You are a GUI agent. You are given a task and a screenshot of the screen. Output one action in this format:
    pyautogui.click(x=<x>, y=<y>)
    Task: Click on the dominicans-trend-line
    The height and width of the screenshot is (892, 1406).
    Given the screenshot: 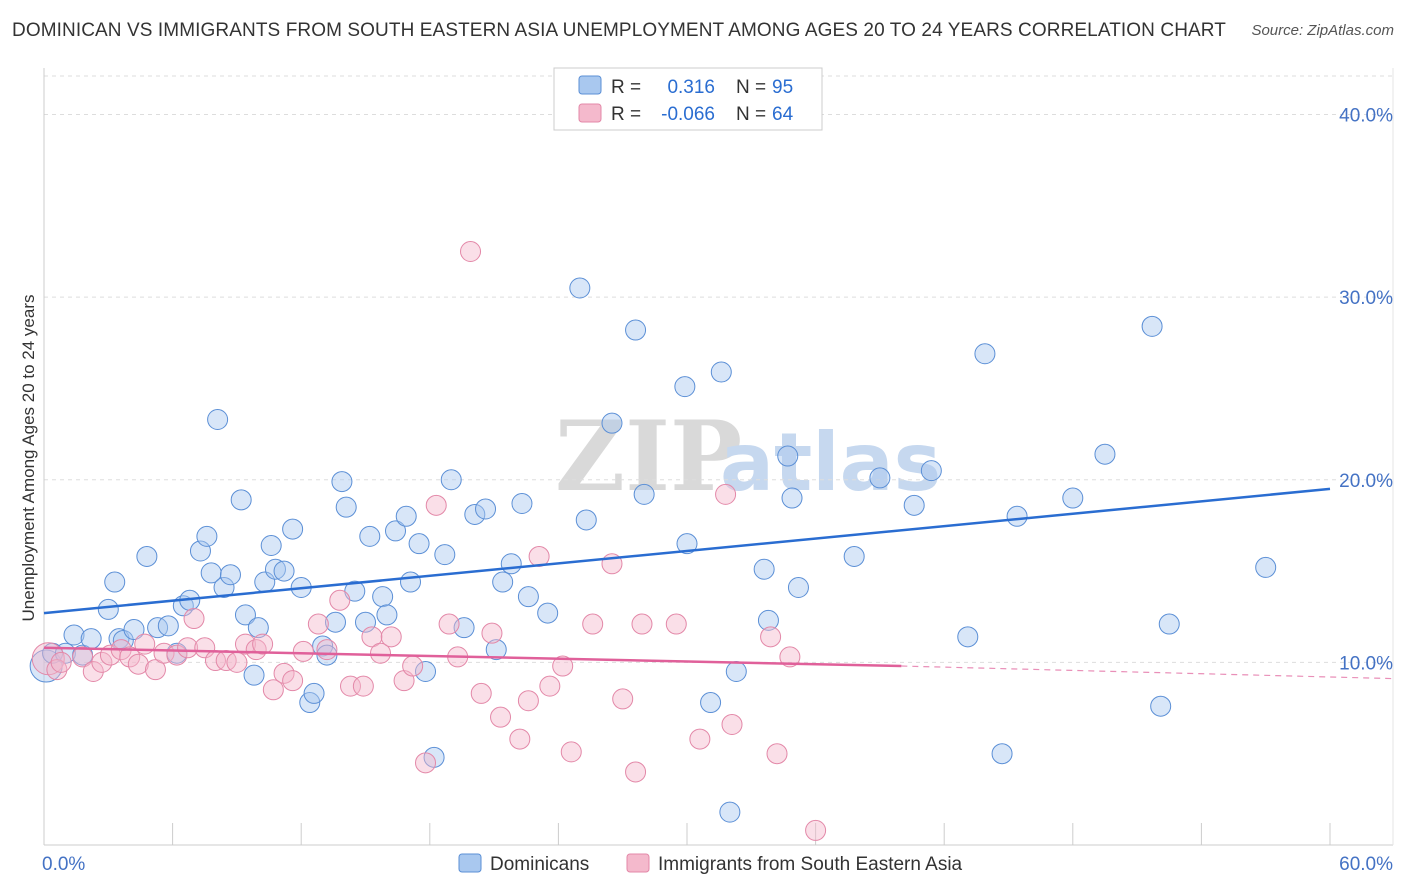 What is the action you would take?
    pyautogui.click(x=687, y=551)
    